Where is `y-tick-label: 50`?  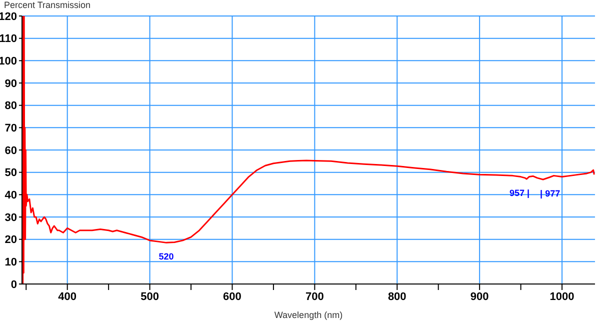
y-tick-label: 50 is located at coordinates (10, 173).